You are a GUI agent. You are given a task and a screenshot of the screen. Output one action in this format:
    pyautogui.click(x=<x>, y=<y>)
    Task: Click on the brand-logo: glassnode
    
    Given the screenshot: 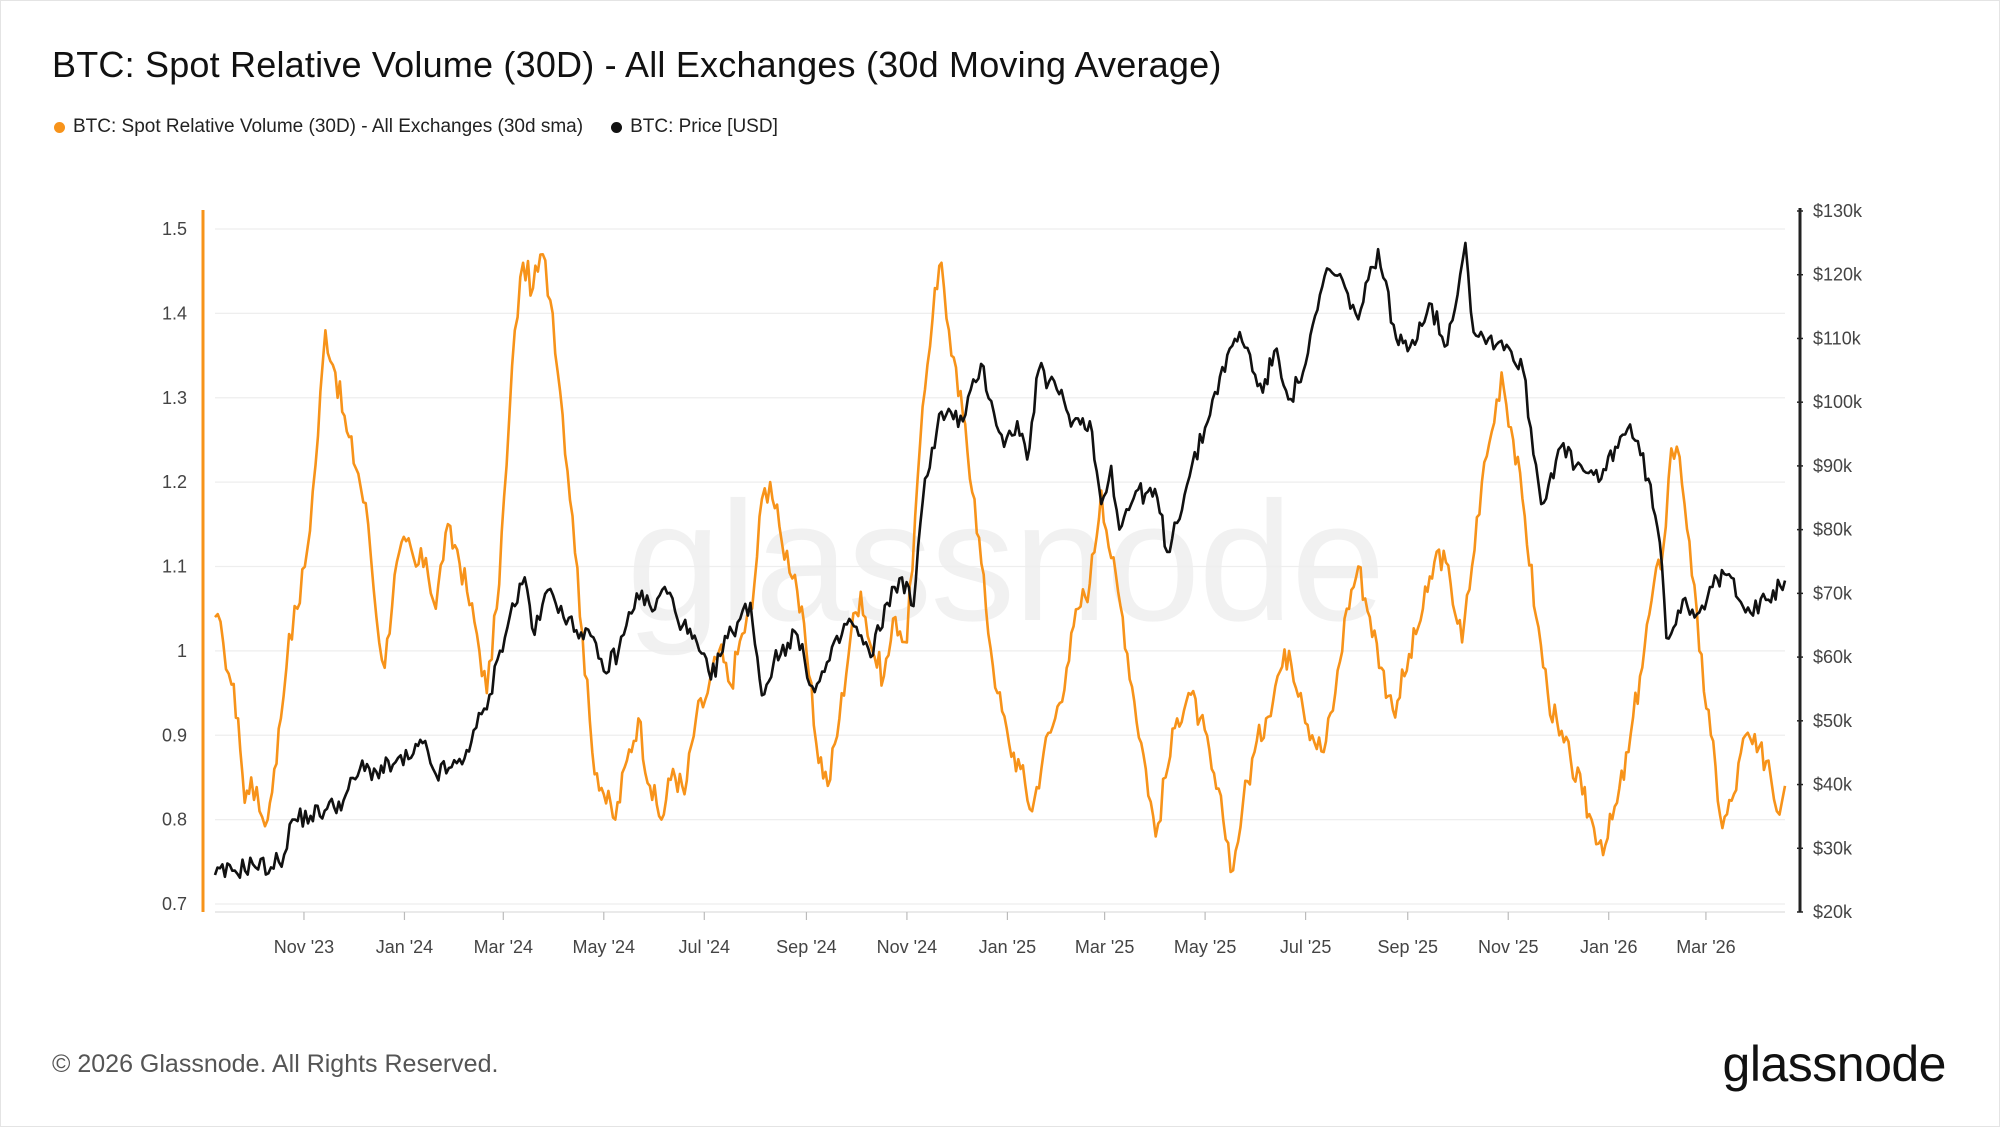 What is the action you would take?
    pyautogui.click(x=1834, y=1064)
    